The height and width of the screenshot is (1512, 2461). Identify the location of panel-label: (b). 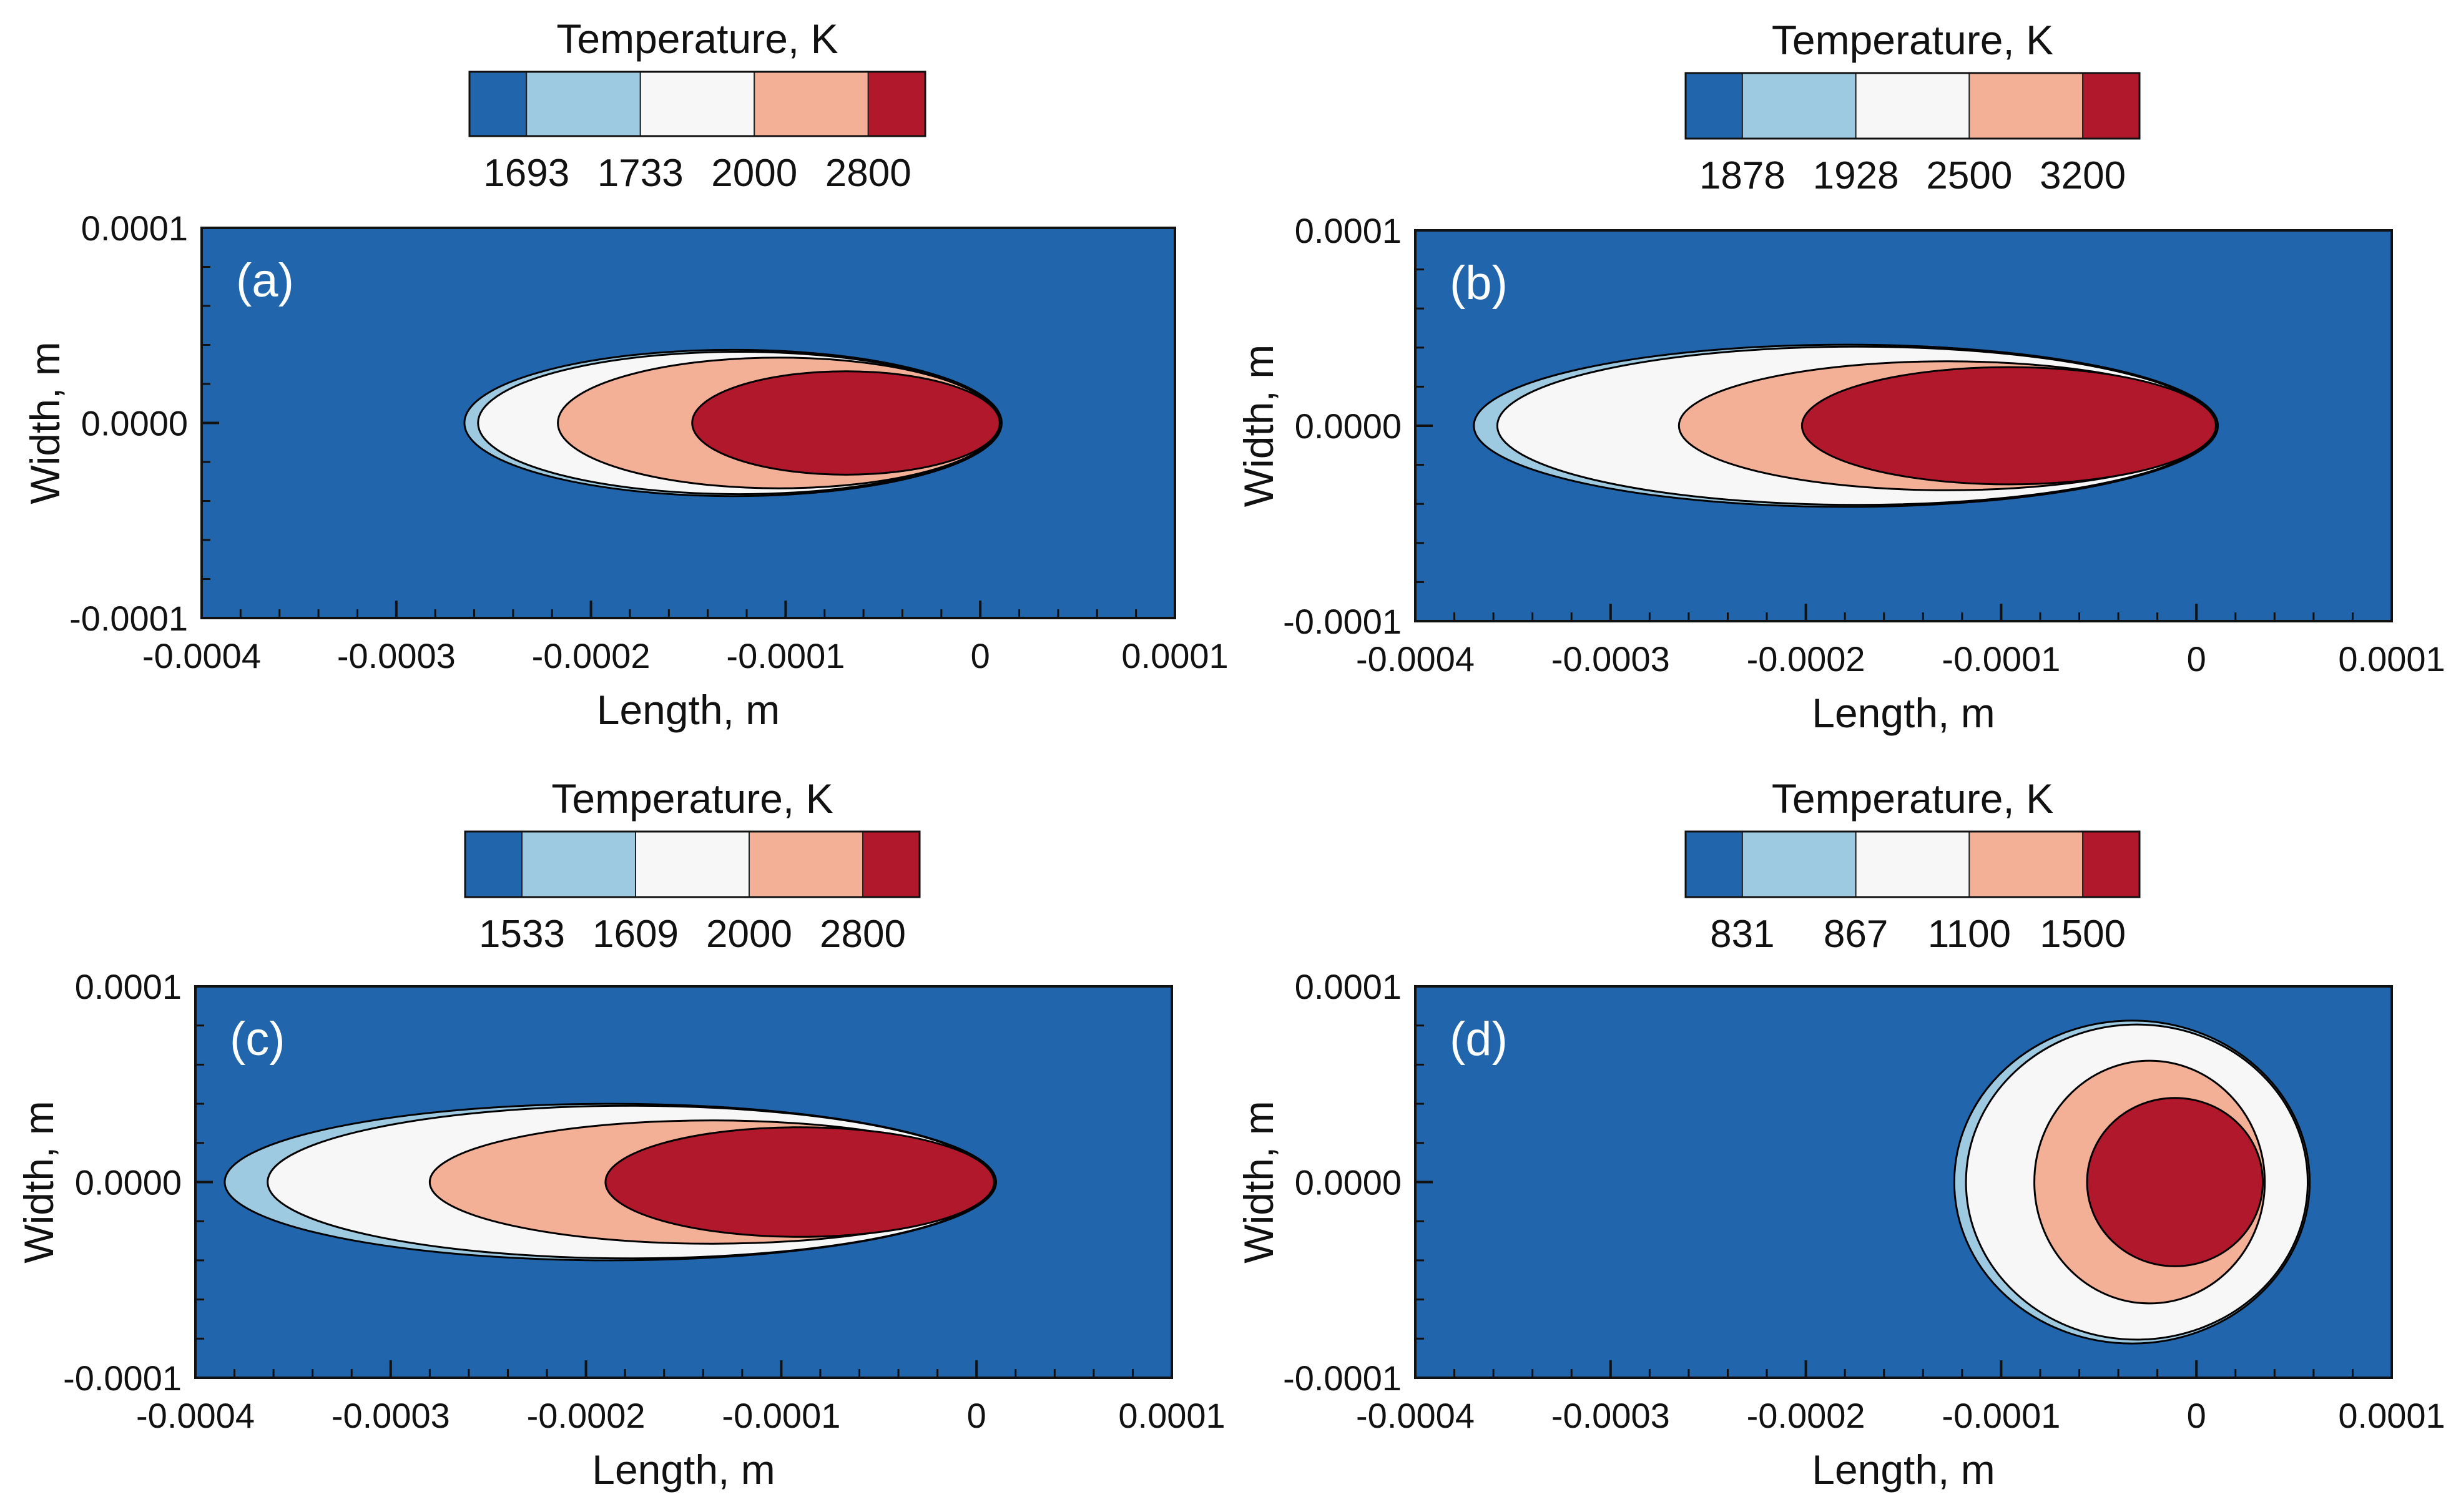
(1479, 283).